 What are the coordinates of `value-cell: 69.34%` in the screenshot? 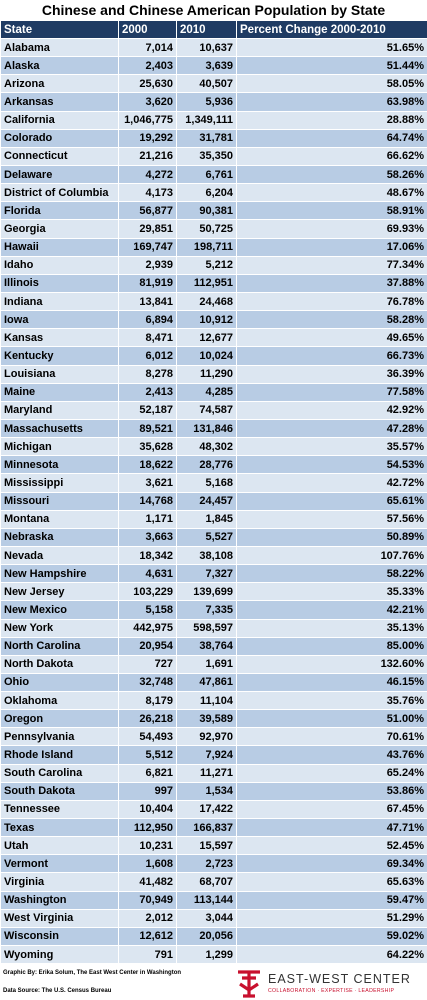 It's located at (331, 864).